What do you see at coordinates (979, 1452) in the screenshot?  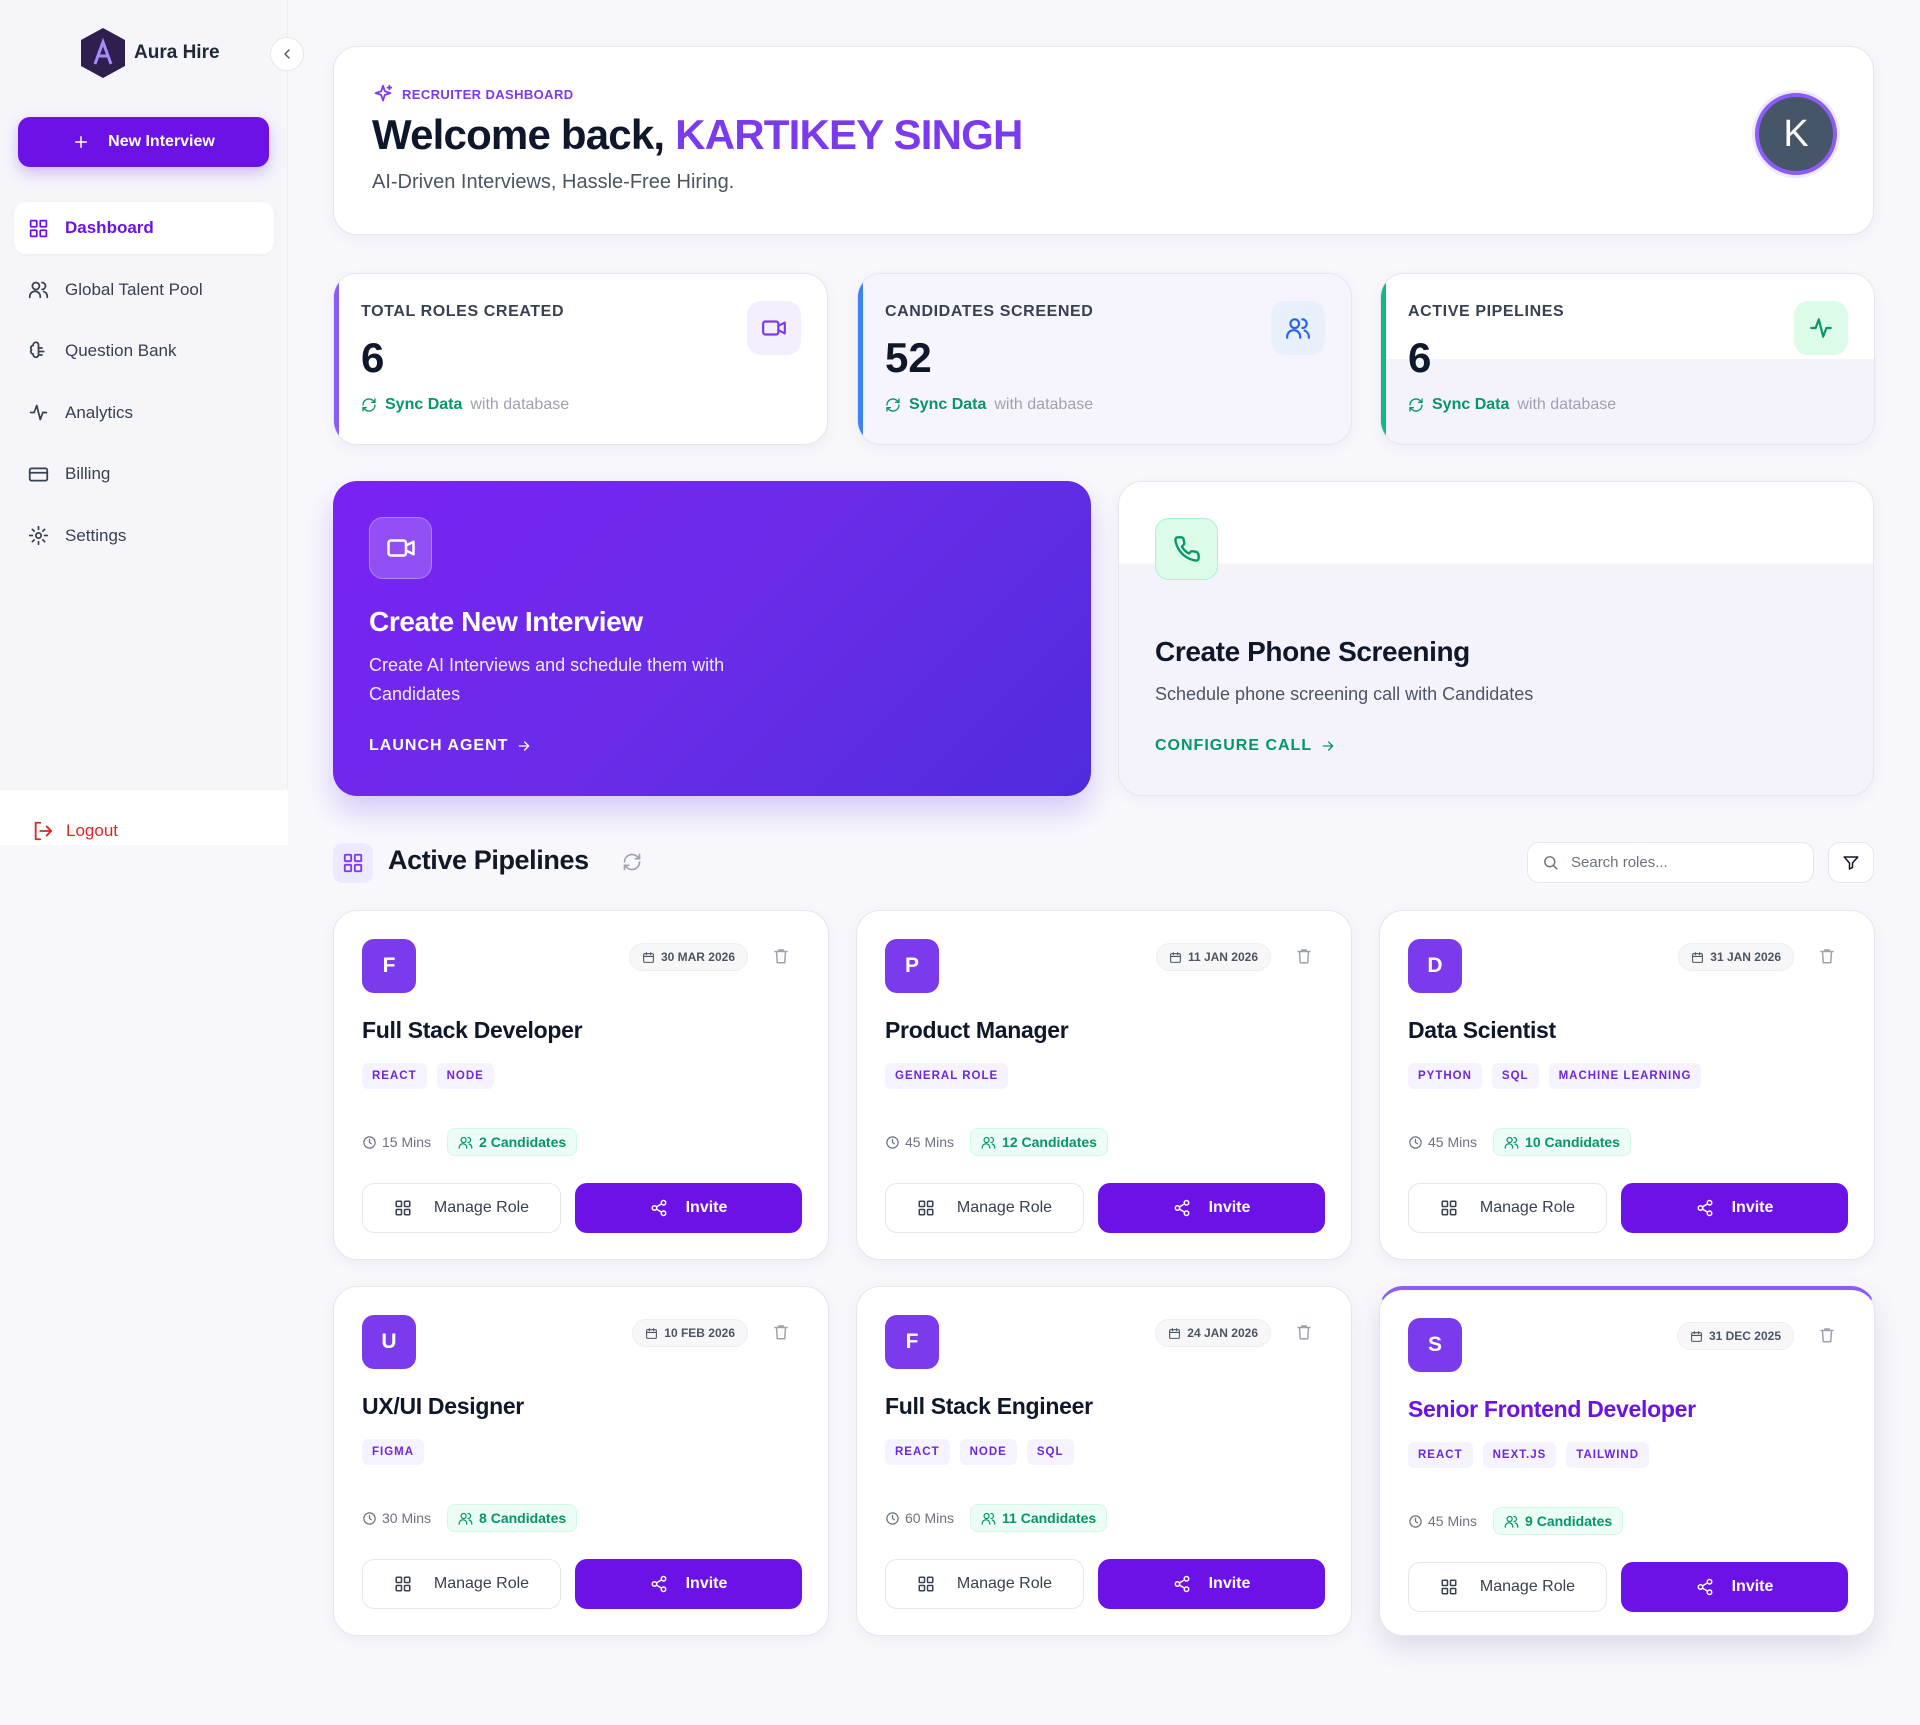 I see `tag-list: REACT NODE SQL` at bounding box center [979, 1452].